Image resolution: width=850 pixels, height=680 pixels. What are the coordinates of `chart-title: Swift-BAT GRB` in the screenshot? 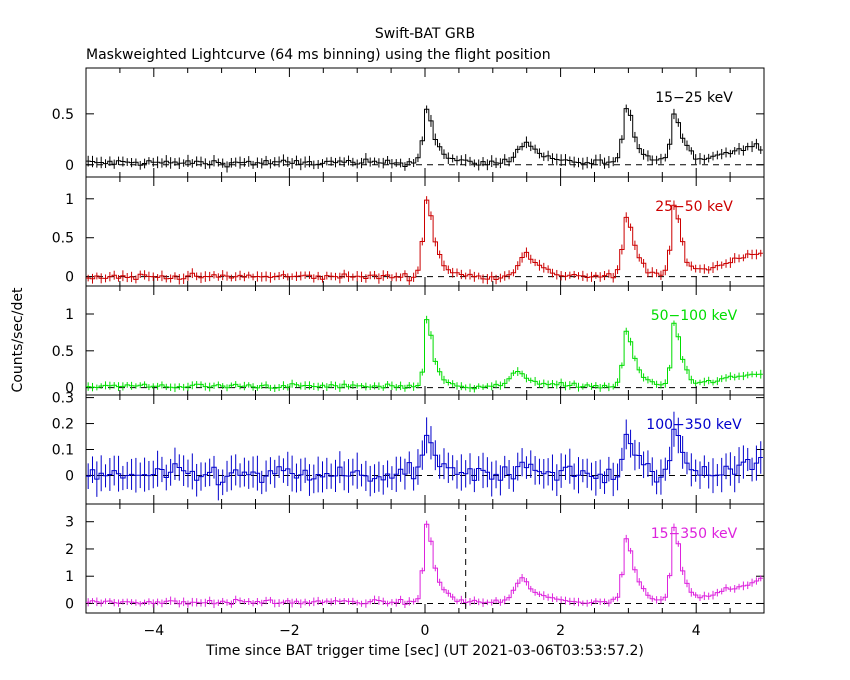 It's located at (425, 34).